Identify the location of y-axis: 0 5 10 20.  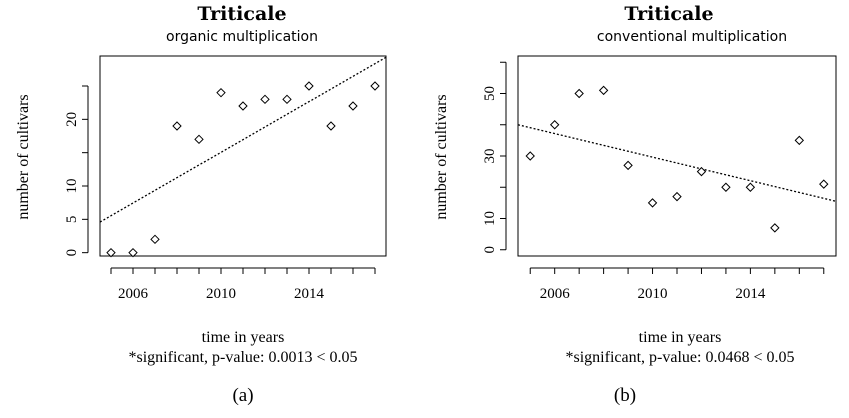
(76, 171).